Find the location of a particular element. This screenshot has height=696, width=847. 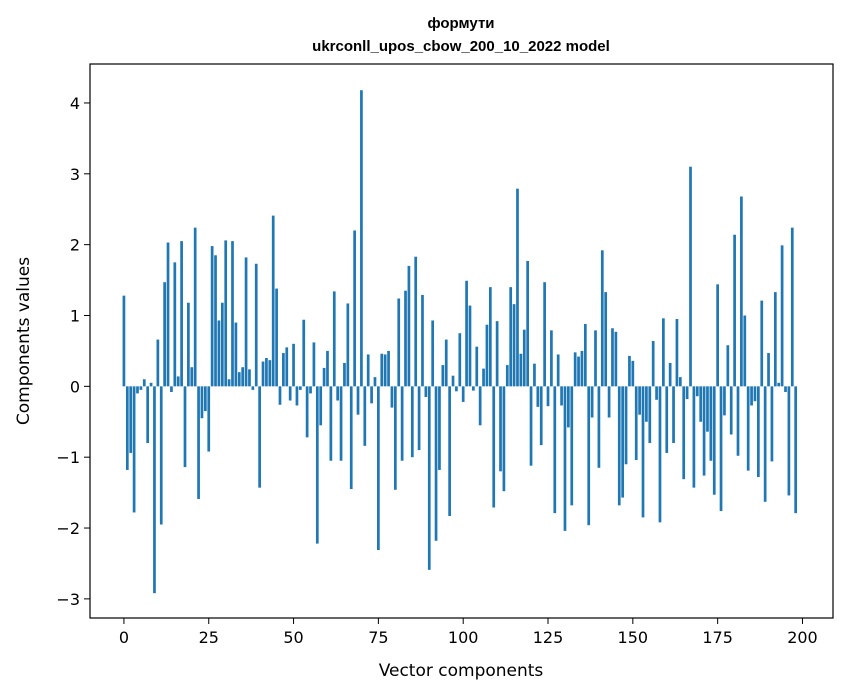

y-tick-label: 0 is located at coordinates (75, 386).